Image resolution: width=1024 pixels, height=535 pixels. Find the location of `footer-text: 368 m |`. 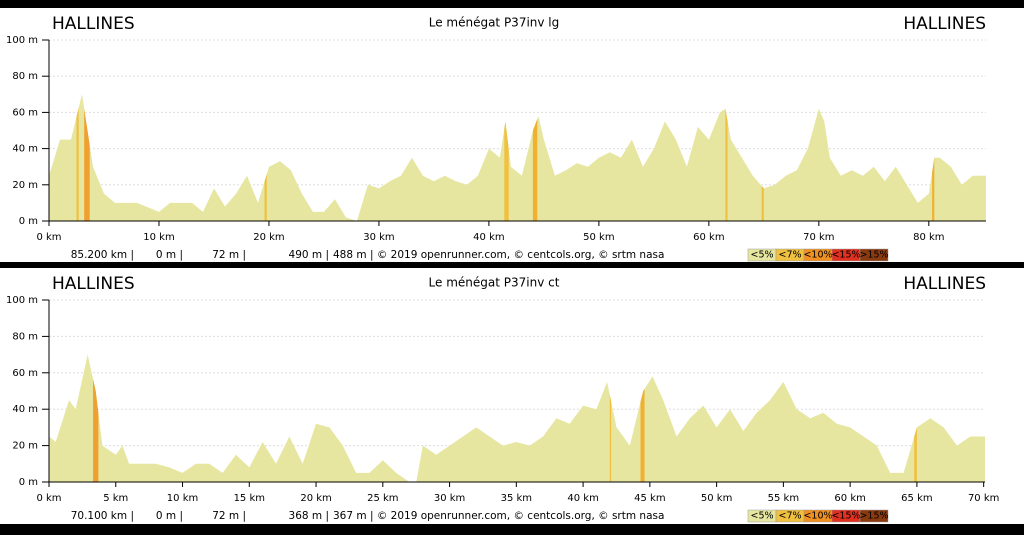

footer-text: 368 m | is located at coordinates (309, 516).